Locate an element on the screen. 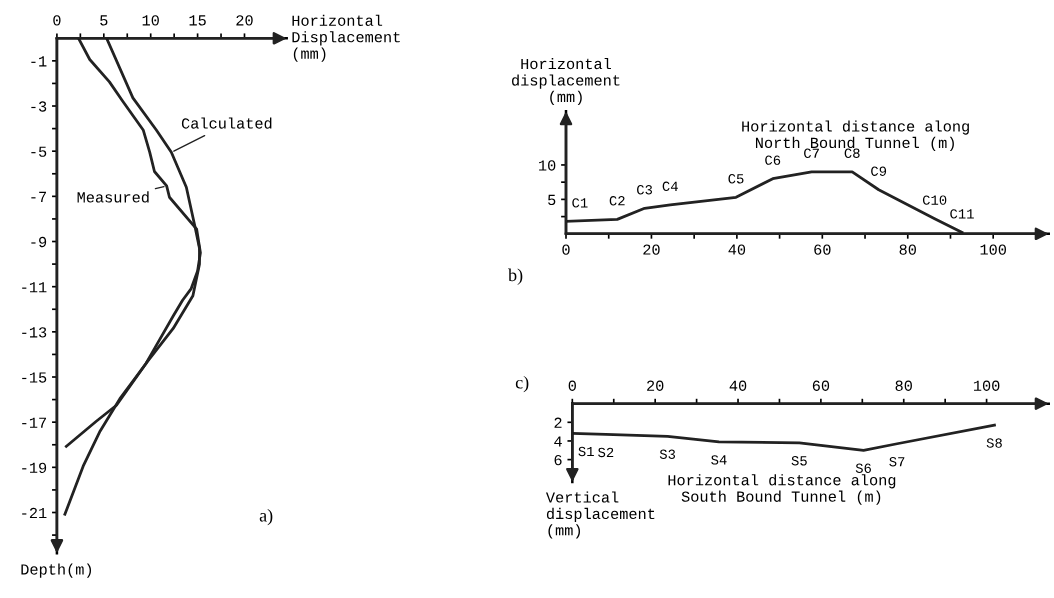 The width and height of the screenshot is (1054, 598). y-tick-label: -19 is located at coordinates (34, 468).